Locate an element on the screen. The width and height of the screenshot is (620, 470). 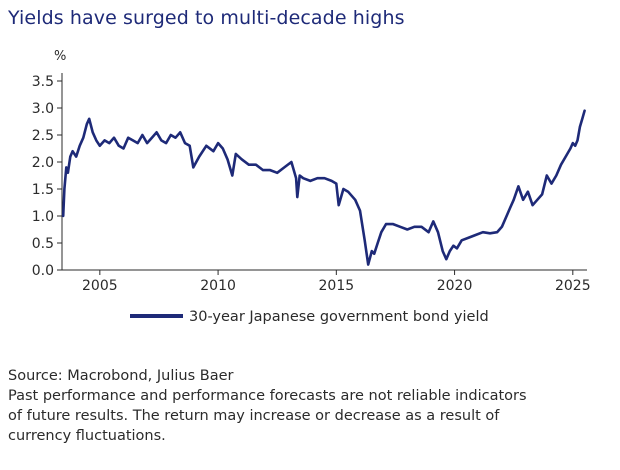
x-axis: 2005 2010 2015 2020 2025 is located at coordinates (326, 281).